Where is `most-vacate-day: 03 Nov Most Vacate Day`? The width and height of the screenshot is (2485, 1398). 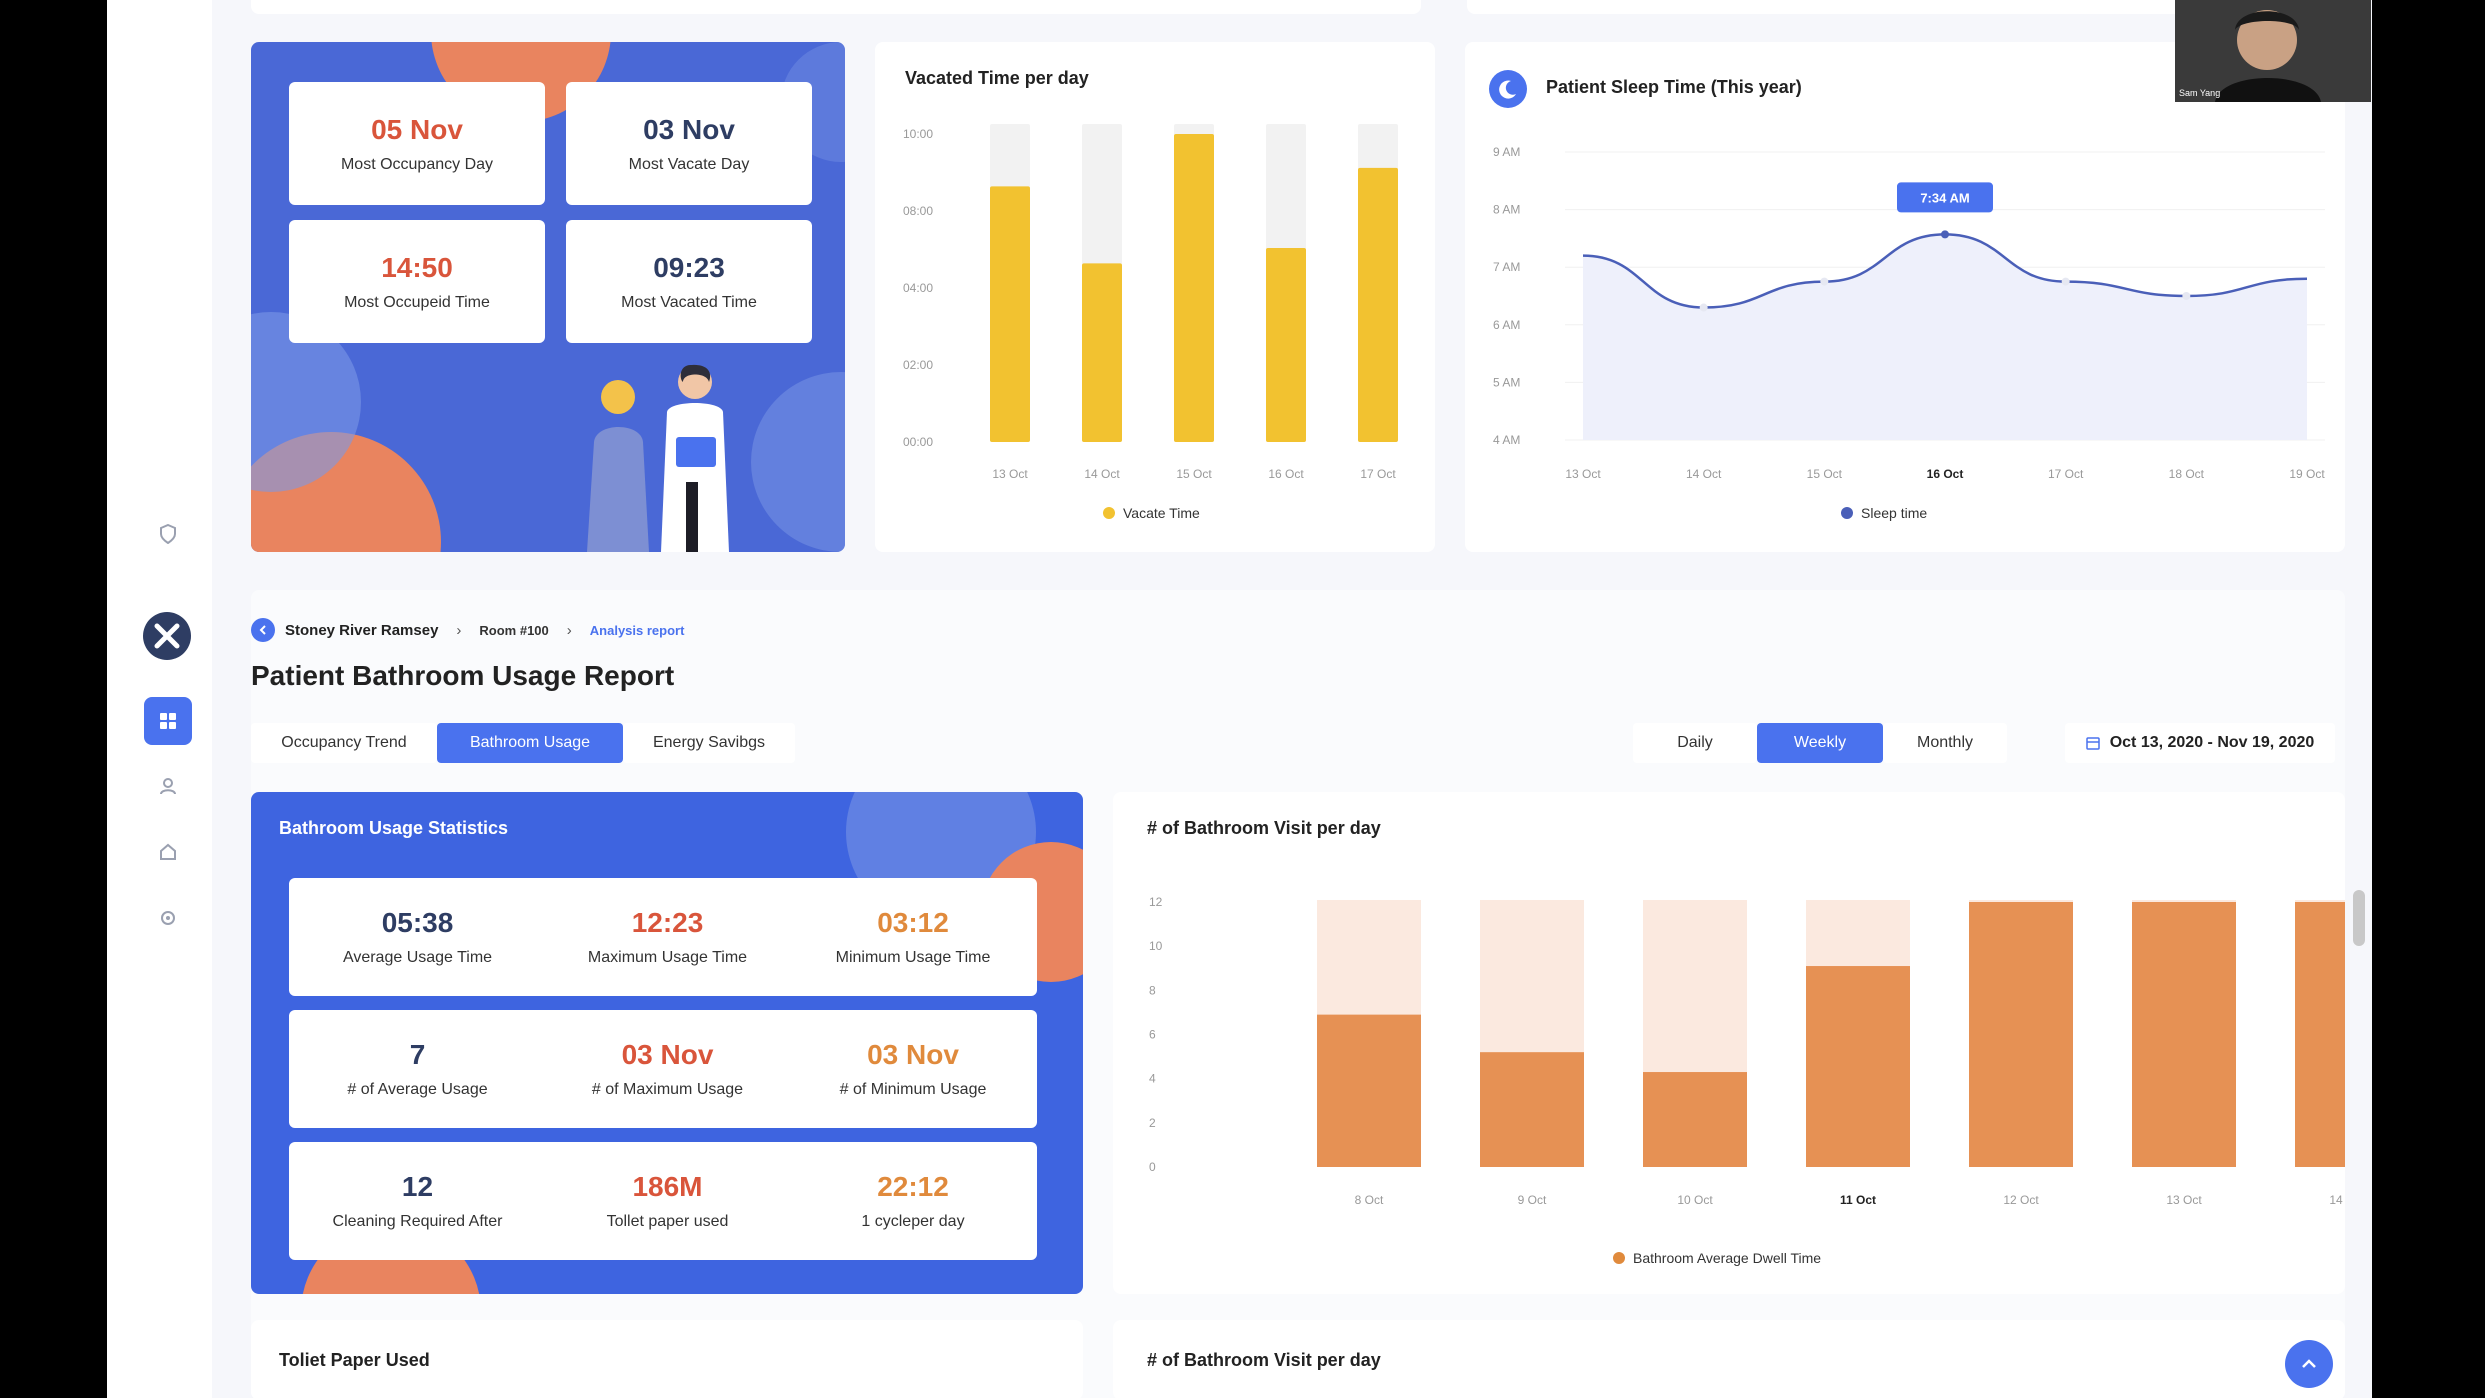 most-vacate-day: 03 Nov Most Vacate Day is located at coordinates (689, 143).